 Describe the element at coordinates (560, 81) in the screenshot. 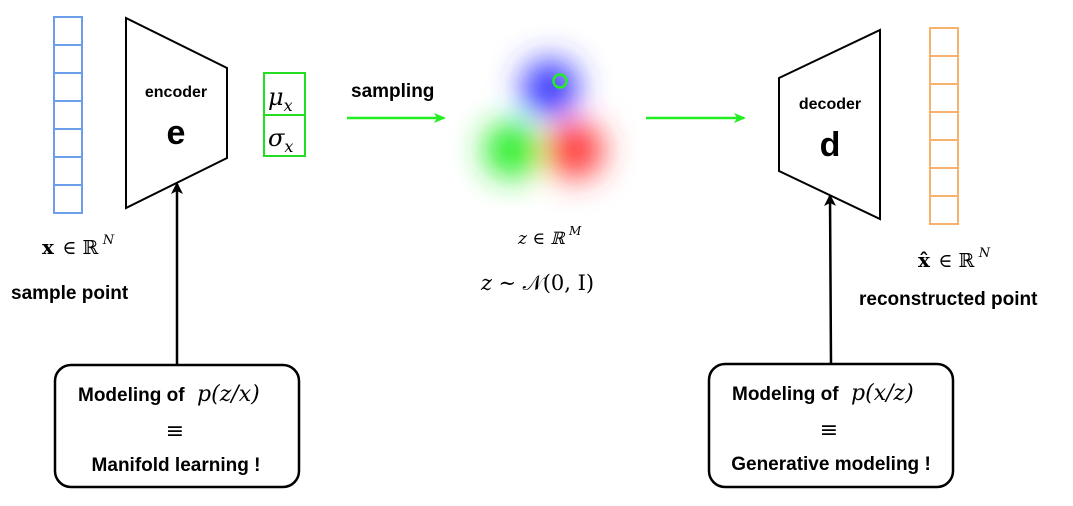

I see `sample-marker` at that location.